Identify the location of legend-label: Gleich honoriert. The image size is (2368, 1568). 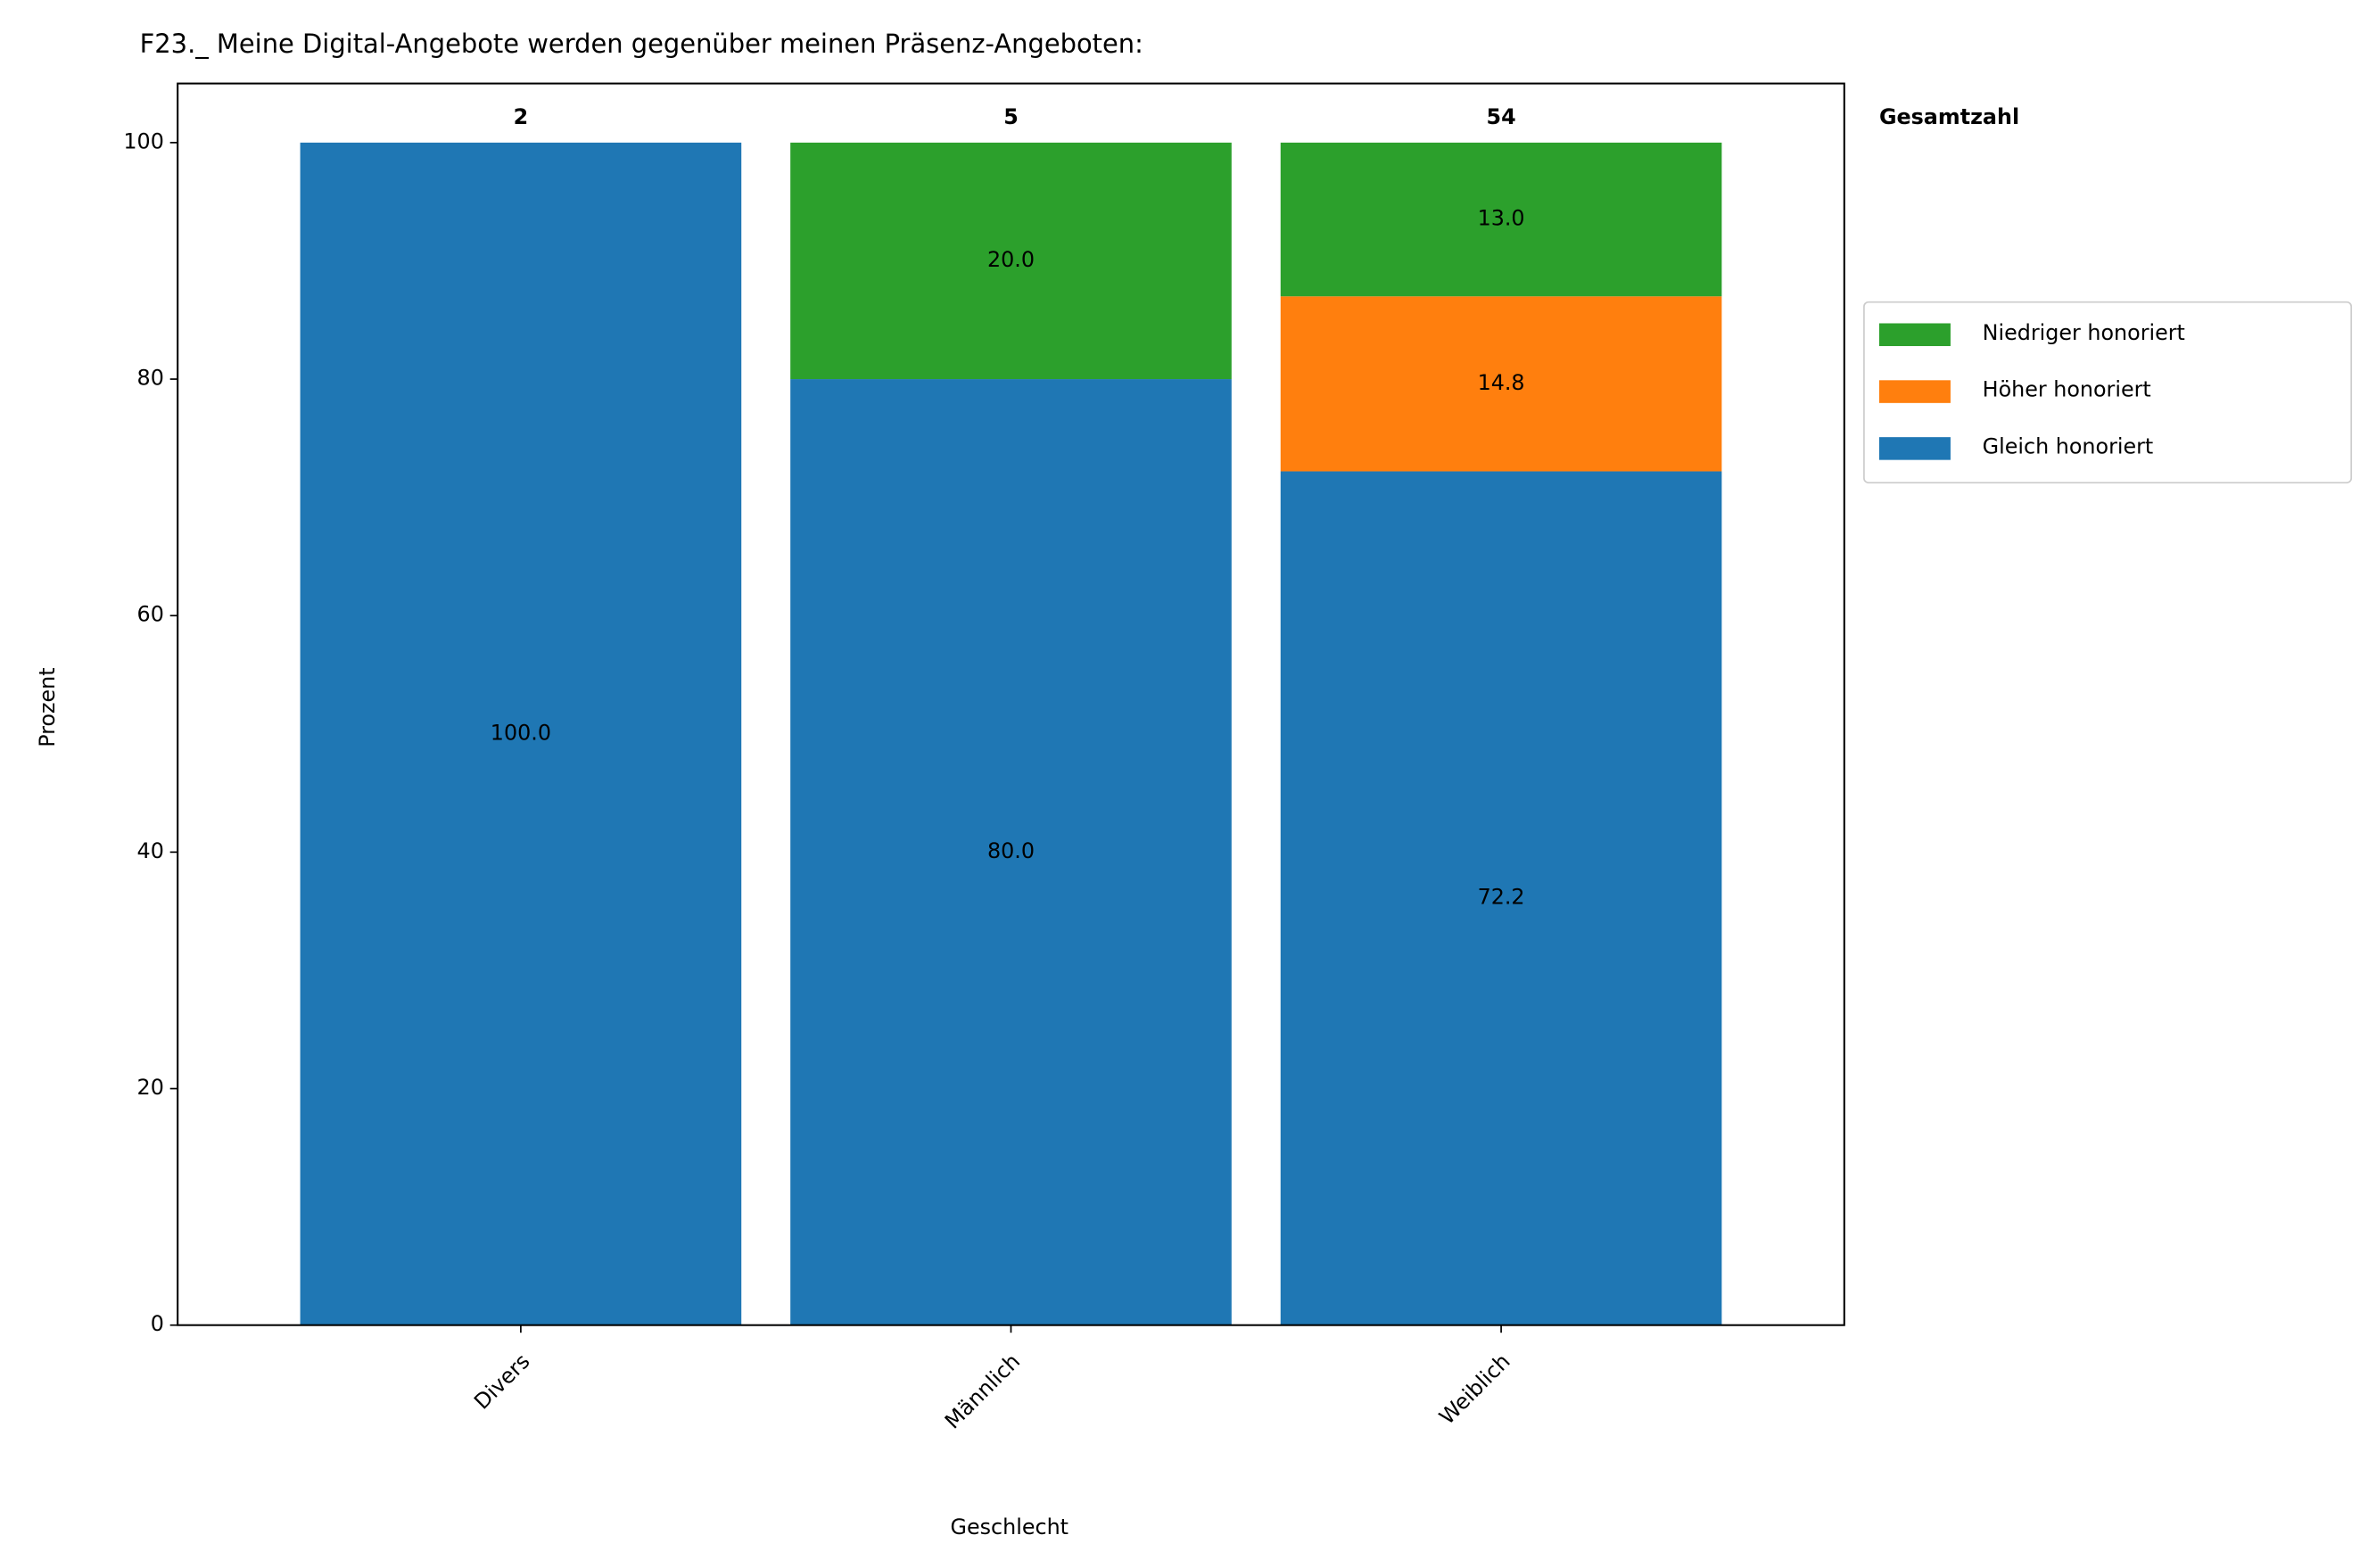
(2068, 446).